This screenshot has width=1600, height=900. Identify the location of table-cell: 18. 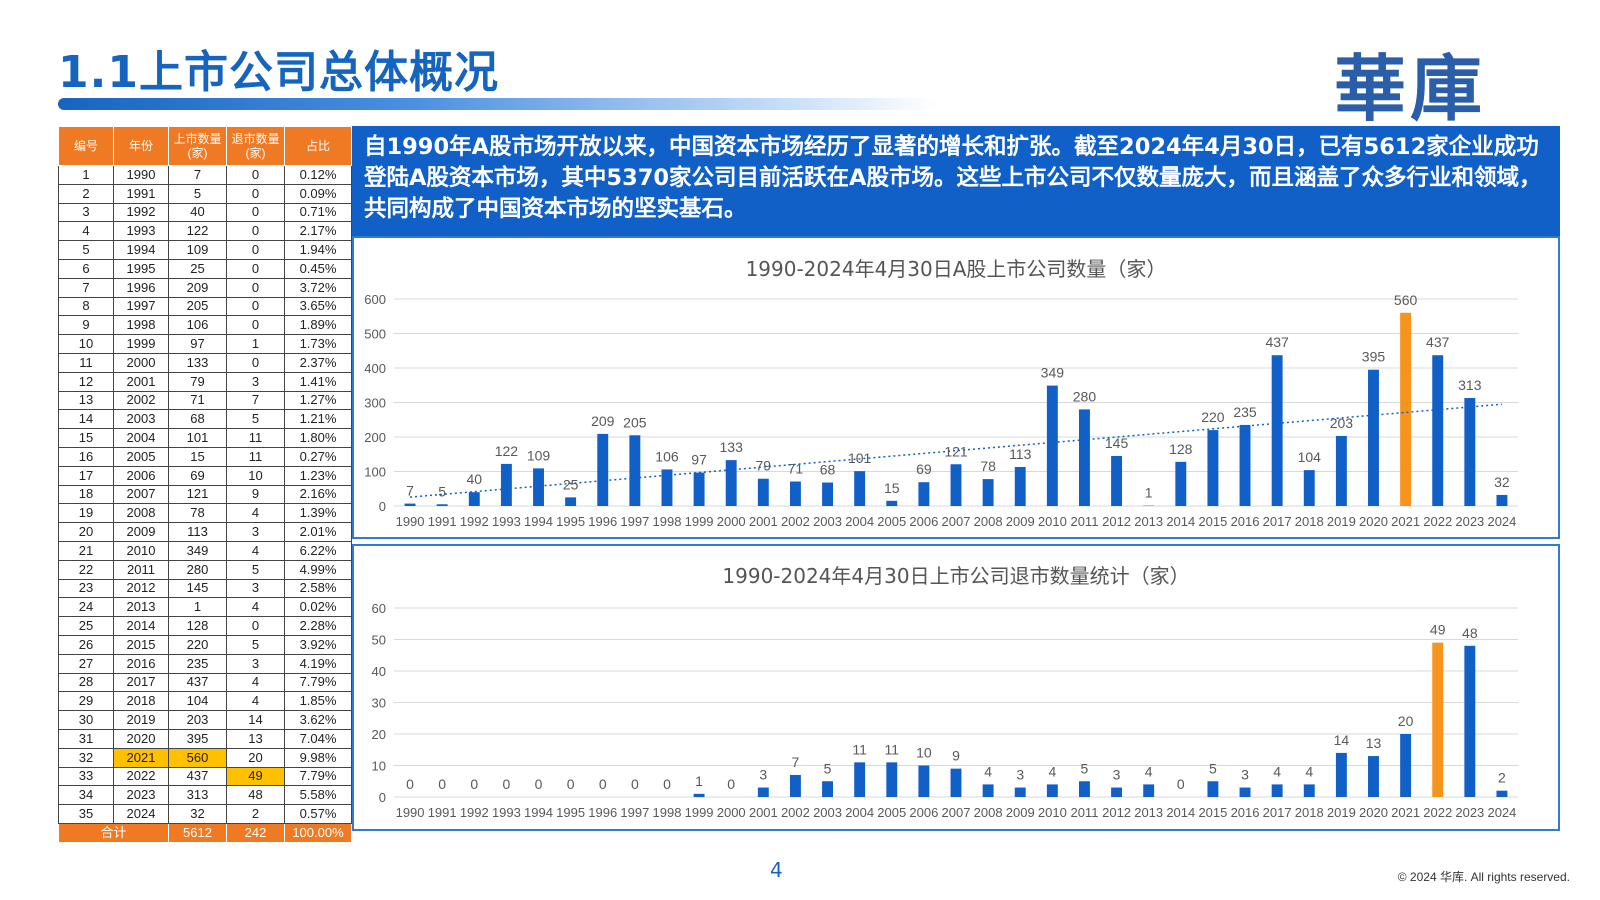
(86, 494).